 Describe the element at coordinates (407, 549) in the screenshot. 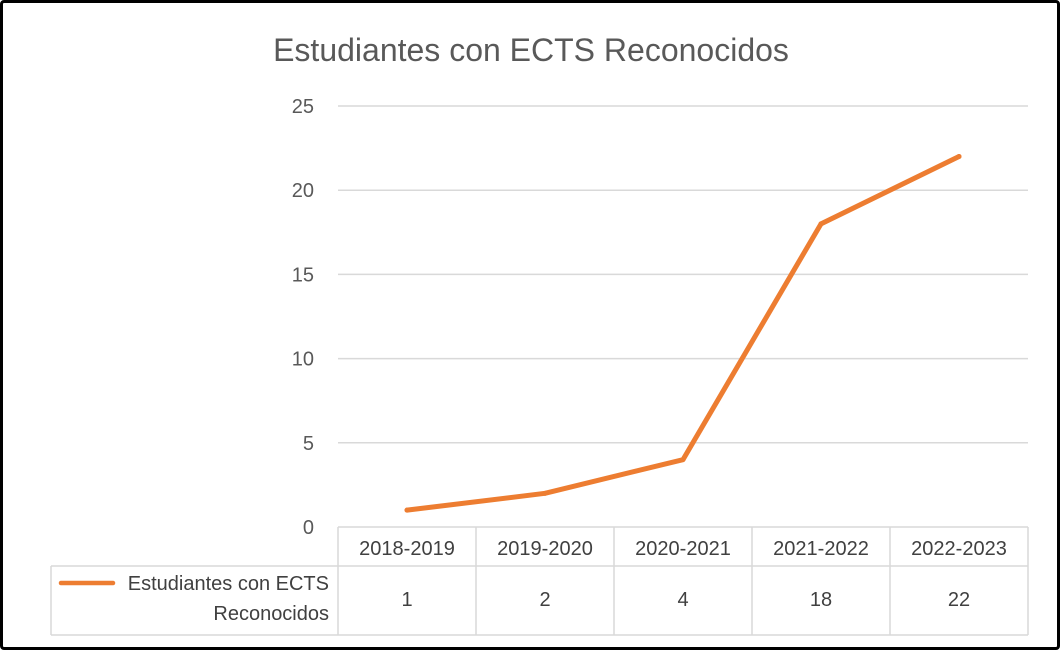

I see `x-category-label: 2018-2019` at that location.